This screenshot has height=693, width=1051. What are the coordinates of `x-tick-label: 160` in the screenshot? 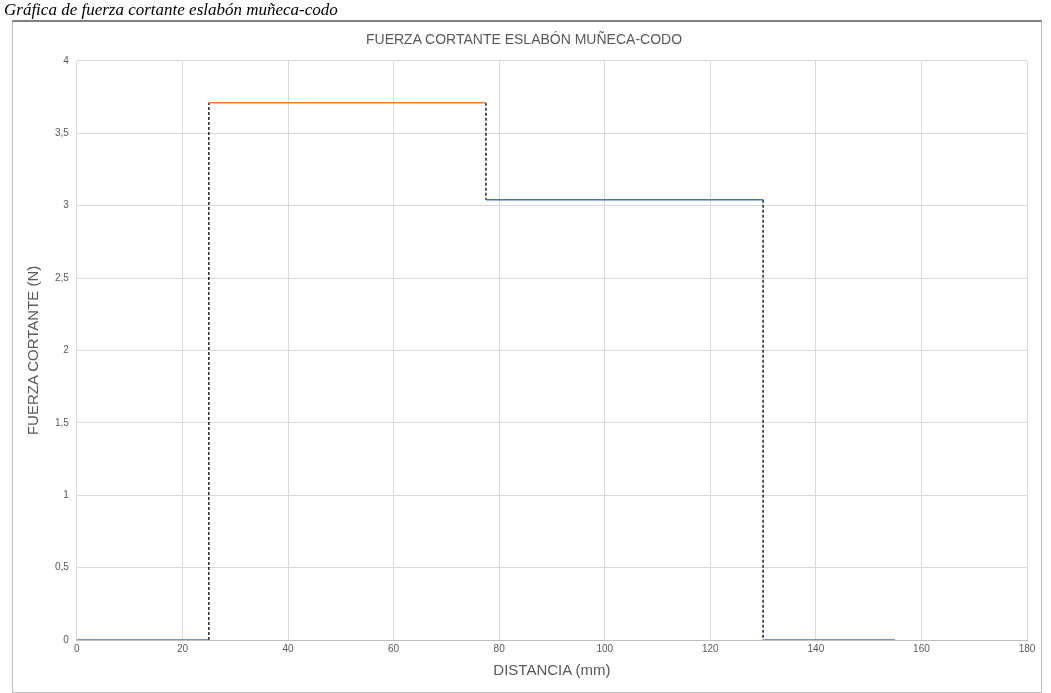 It's located at (922, 648).